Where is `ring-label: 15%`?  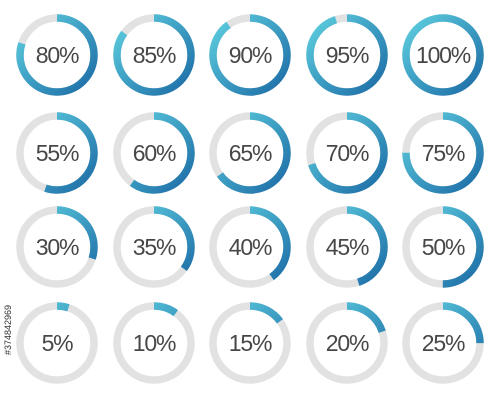 ring-label: 15% is located at coordinates (250, 343).